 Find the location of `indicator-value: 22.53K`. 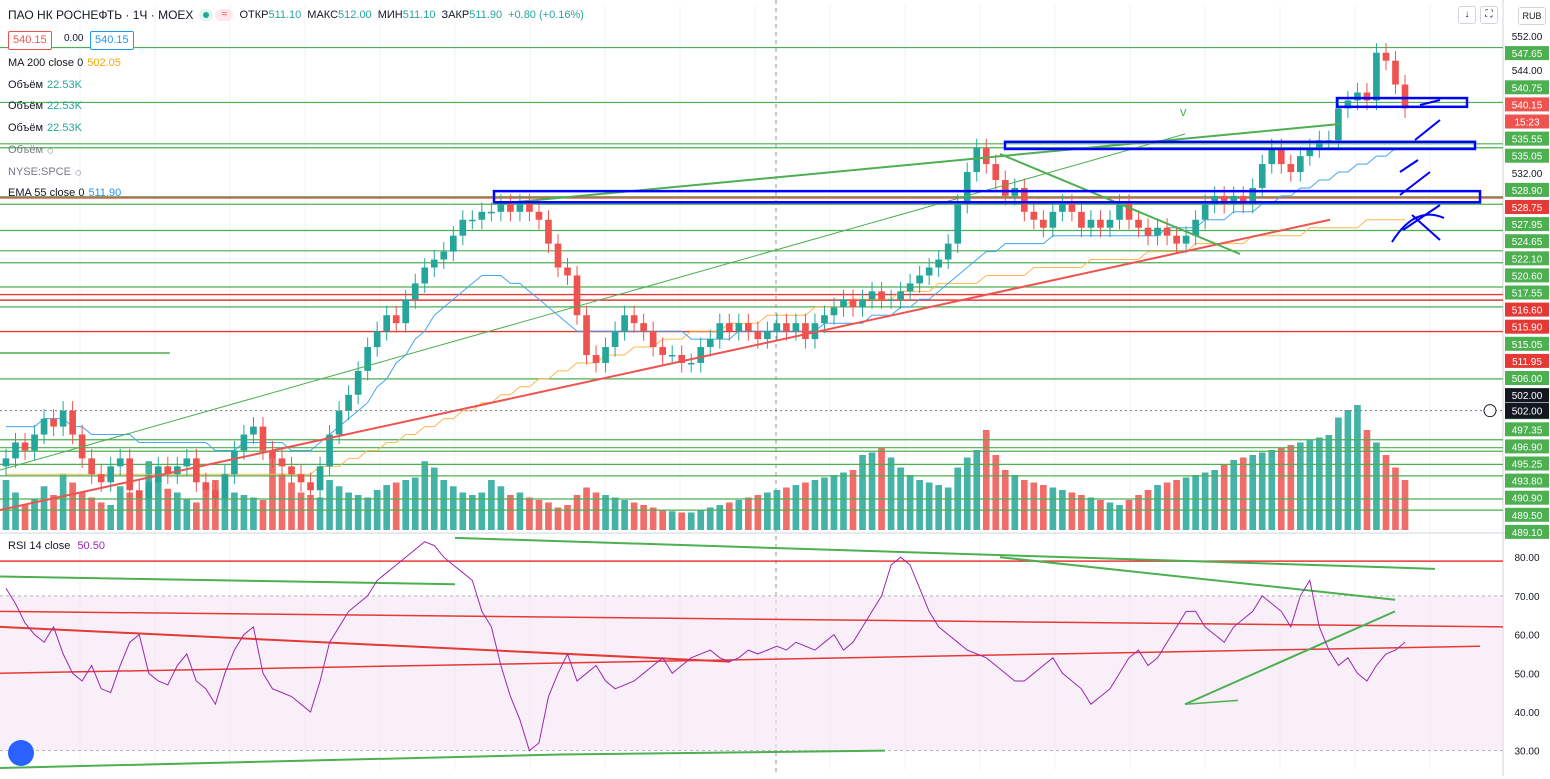

indicator-value: 22.53K is located at coordinates (64, 128).